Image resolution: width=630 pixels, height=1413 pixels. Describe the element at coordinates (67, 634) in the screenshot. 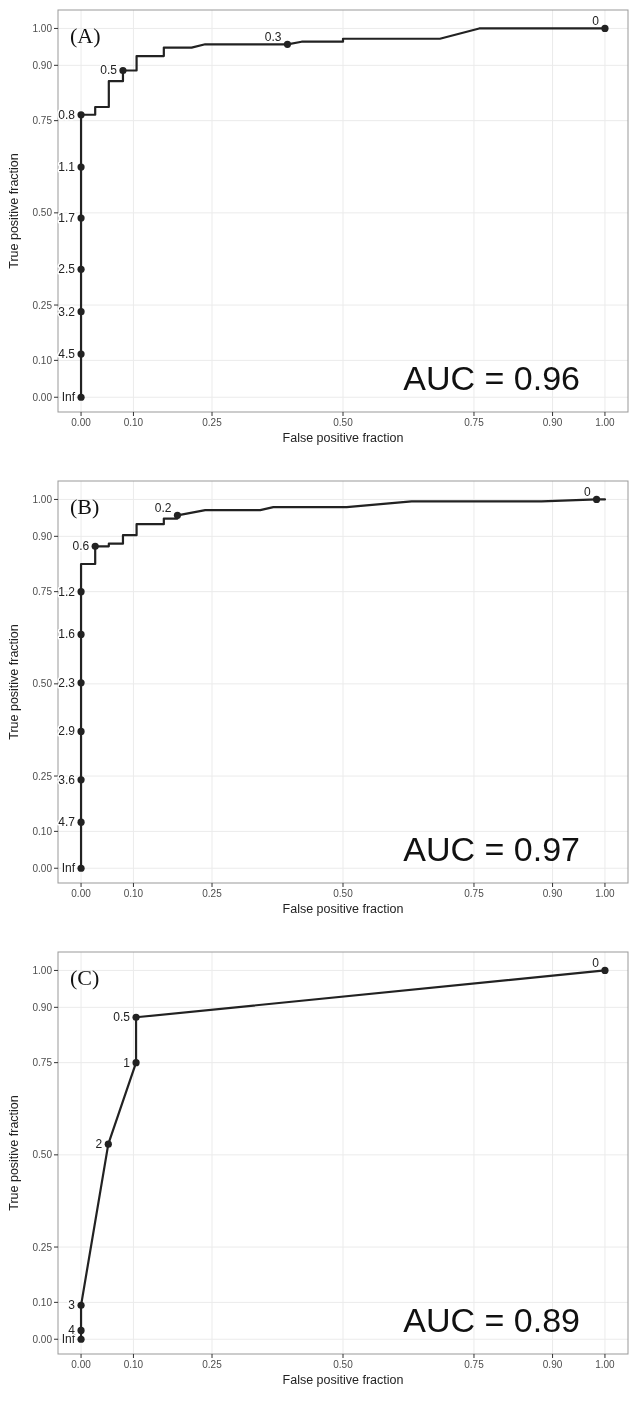

I see `annotation: 1.6` at that location.